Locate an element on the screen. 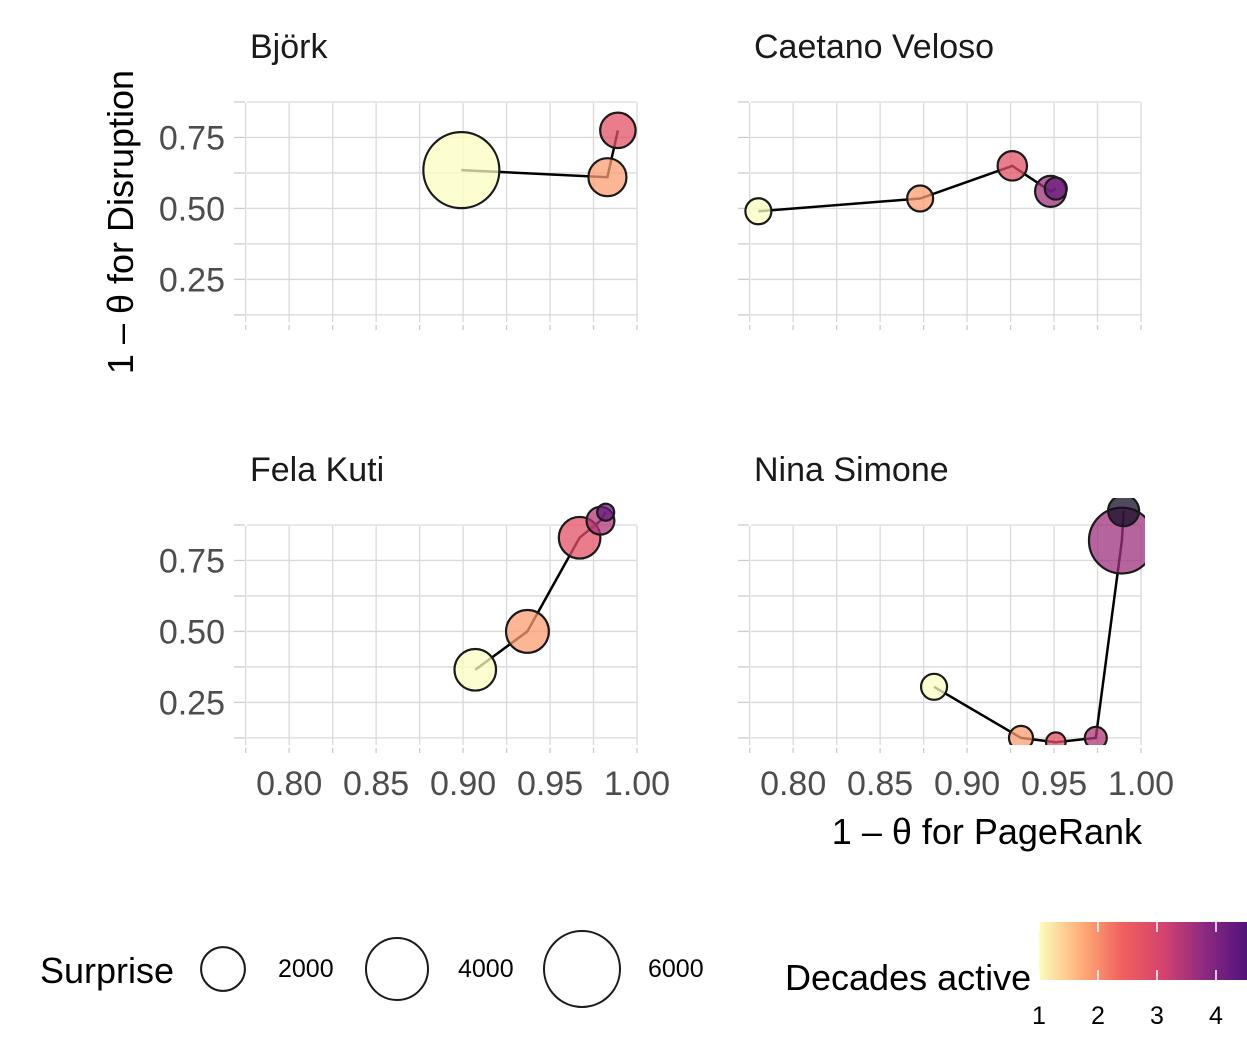  facet-title-nina-simone: Nina Simone is located at coordinates (851, 470).